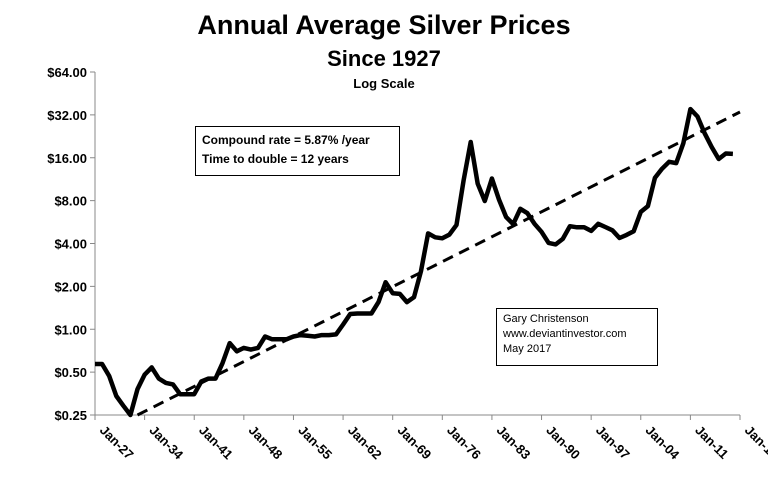 The width and height of the screenshot is (768, 487). Describe the element at coordinates (70, 329) in the screenshot. I see `y-tick-label: $1.00` at that location.